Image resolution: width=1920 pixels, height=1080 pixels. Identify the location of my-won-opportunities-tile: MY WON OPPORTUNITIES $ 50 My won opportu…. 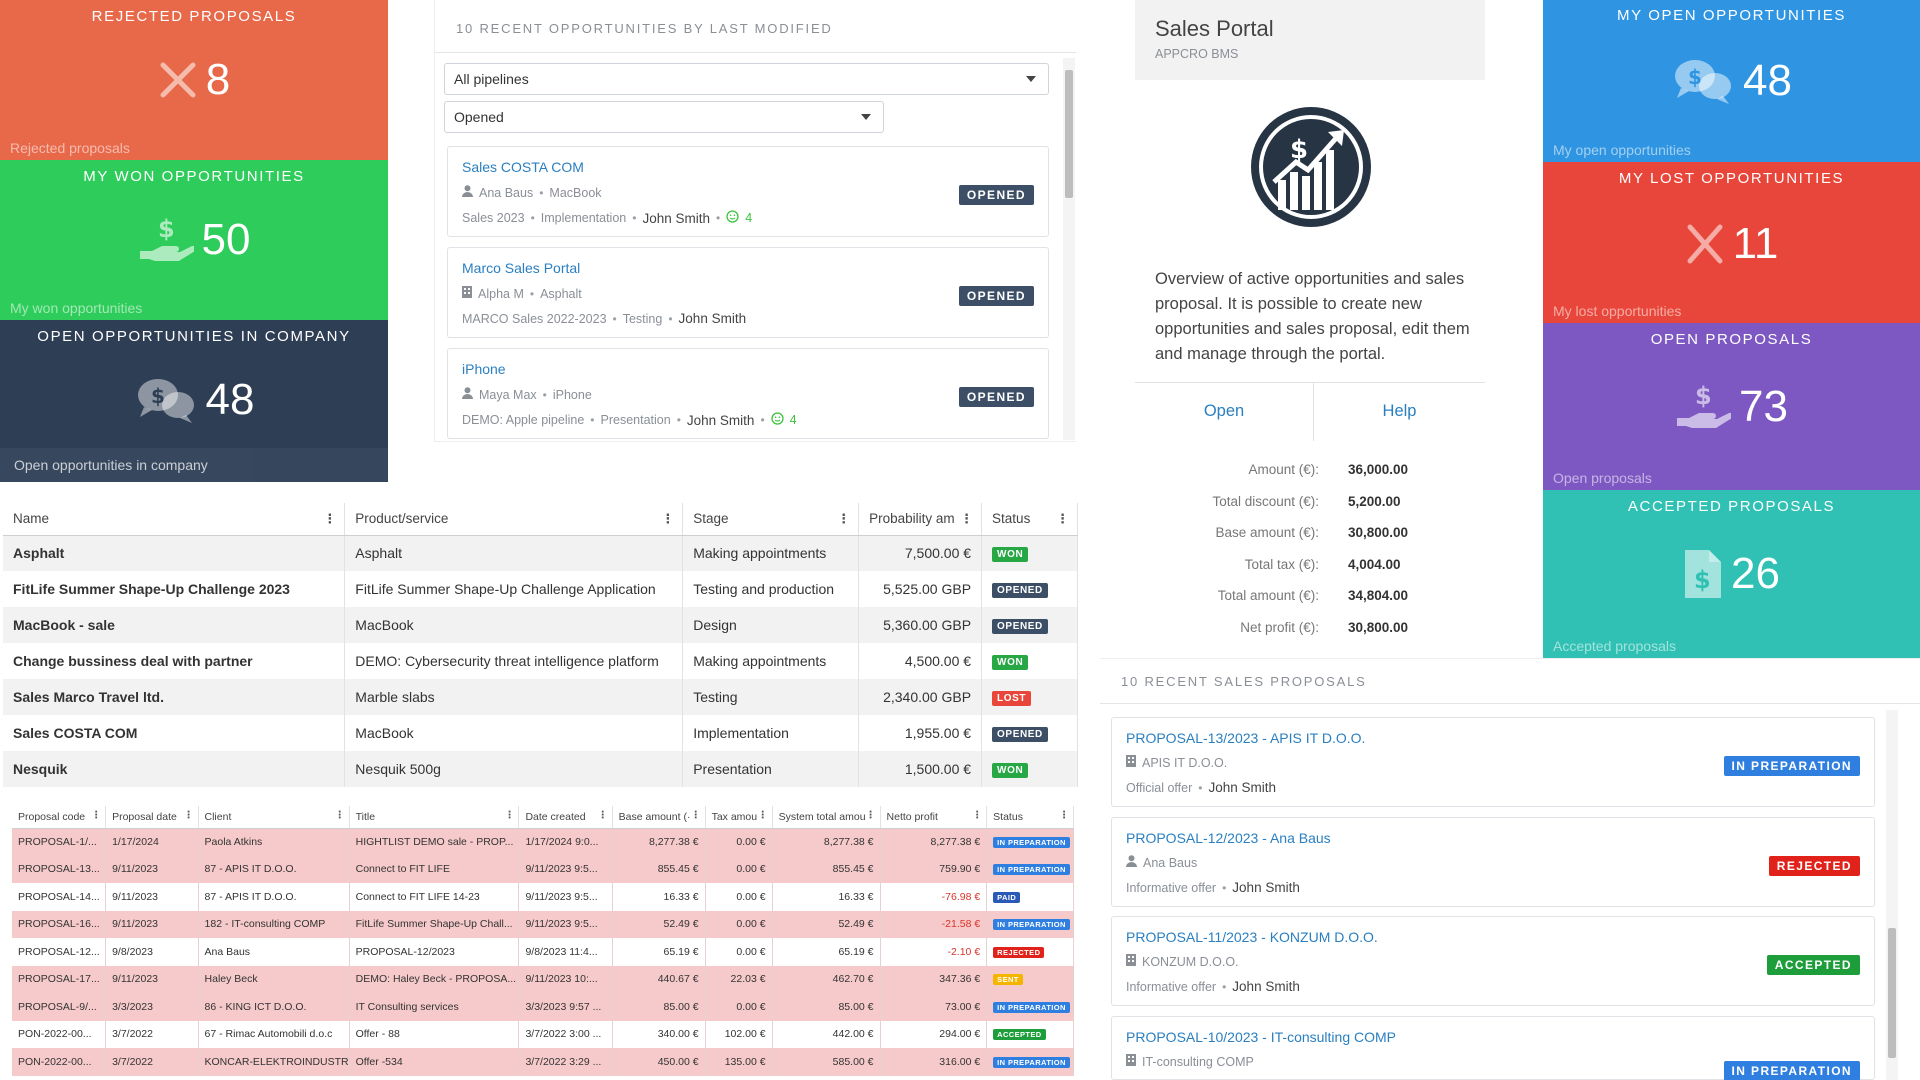
(194, 240).